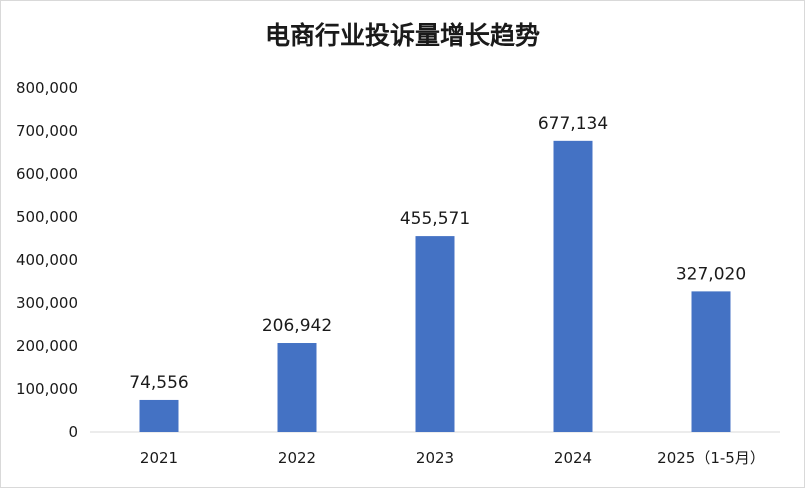 The width and height of the screenshot is (805, 488). What do you see at coordinates (158, 383) in the screenshot?
I see `data-label: 74,556` at bounding box center [158, 383].